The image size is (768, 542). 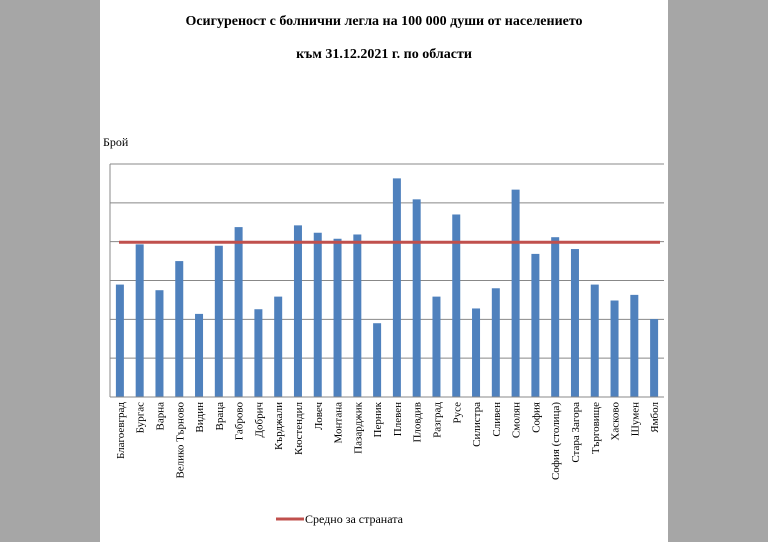 I want to click on x-tick-label: Хасково, so click(x=616, y=421).